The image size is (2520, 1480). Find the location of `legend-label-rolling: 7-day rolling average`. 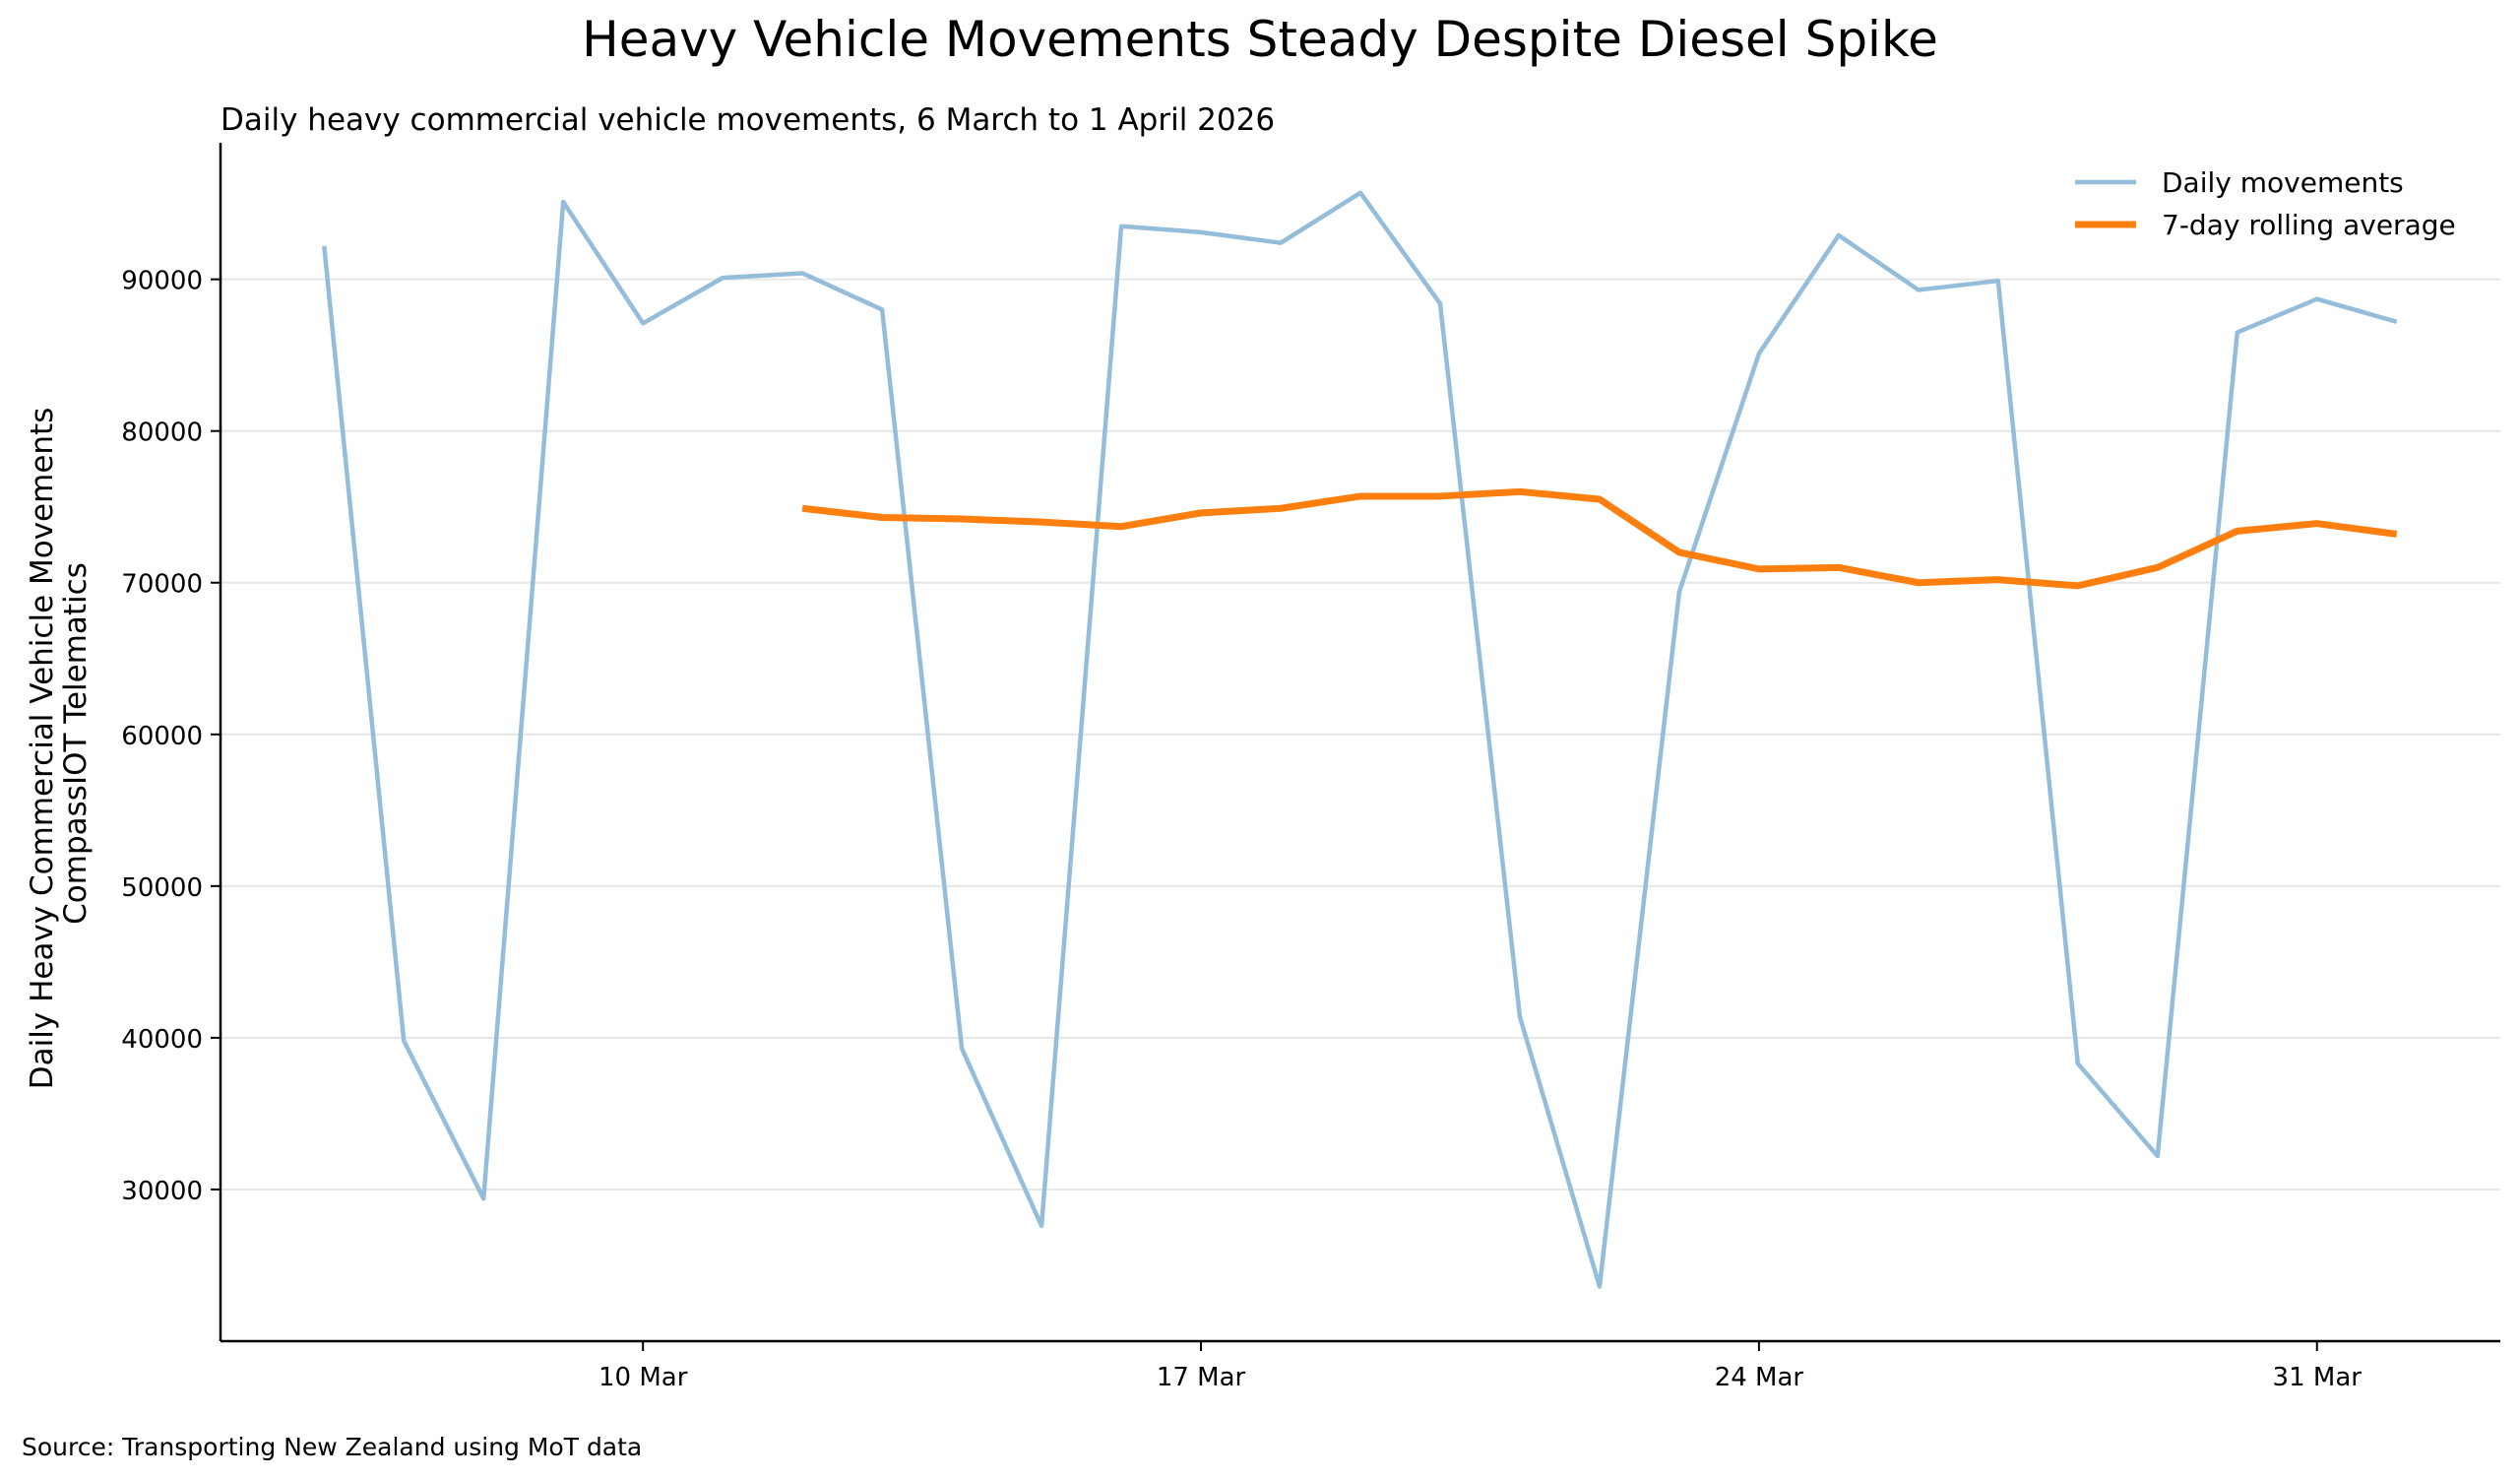

legend-label-rolling: 7-day rolling average is located at coordinates (2309, 225).